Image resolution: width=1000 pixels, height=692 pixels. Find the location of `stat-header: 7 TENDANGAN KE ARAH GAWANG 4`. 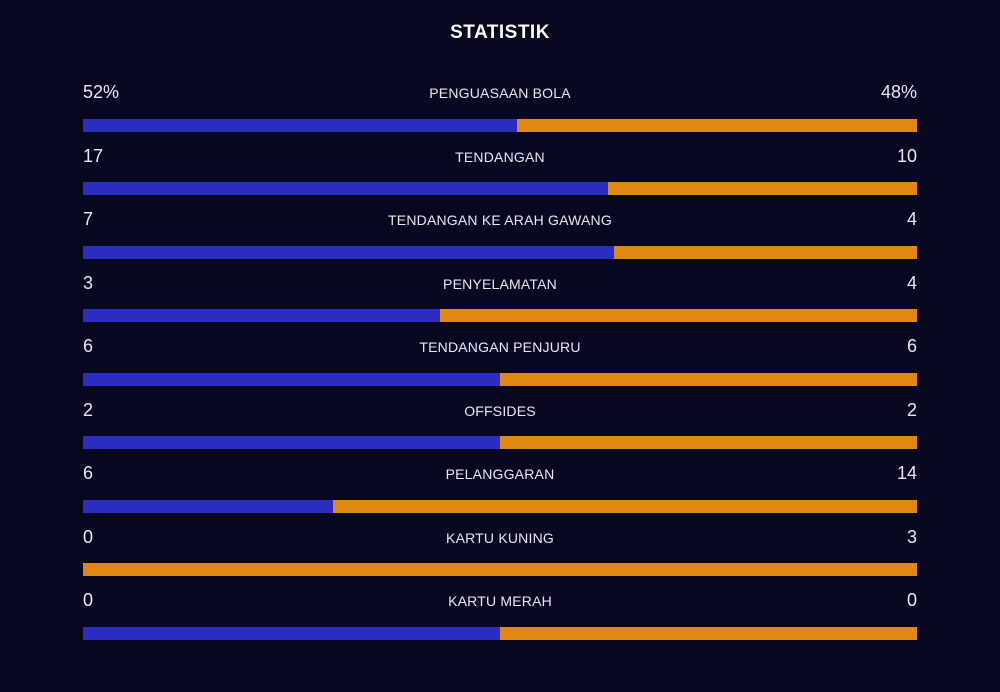

stat-header: 7 TENDANGAN KE ARAH GAWANG 4 is located at coordinates (500, 225).